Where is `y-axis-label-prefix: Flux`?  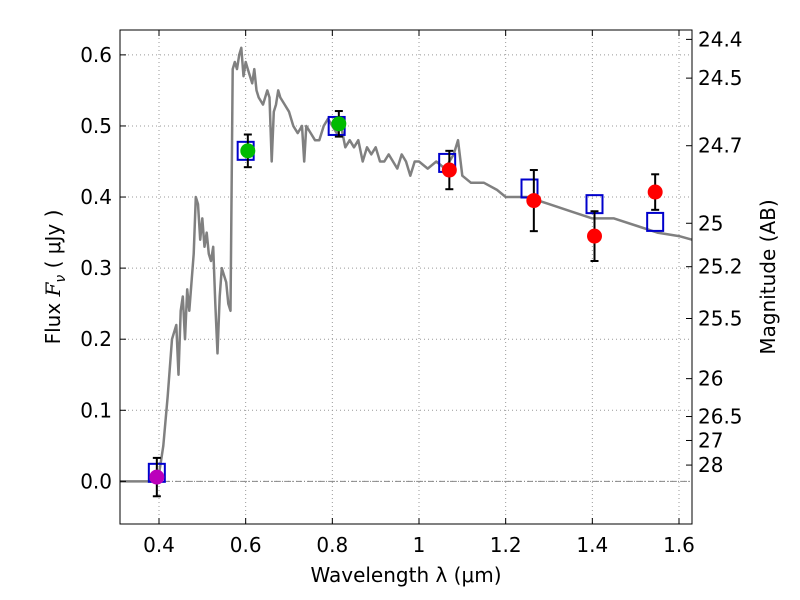
y-axis-label-prefix: Flux is located at coordinates (53, 320).